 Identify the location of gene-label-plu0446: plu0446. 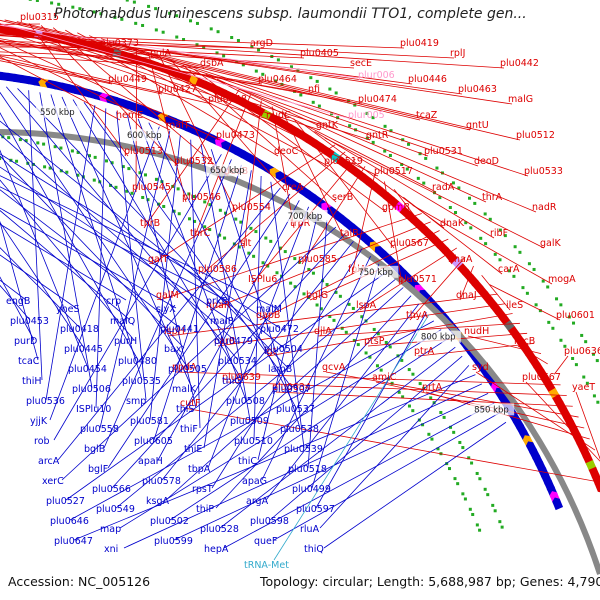
(427, 79).